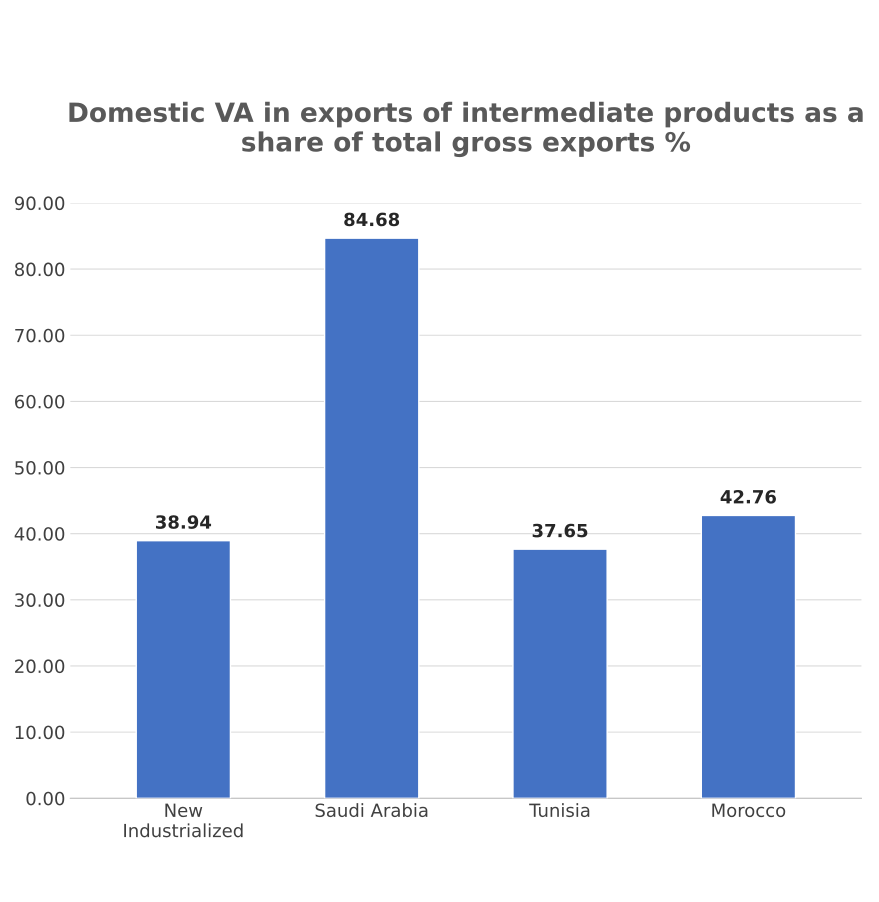  I want to click on y-tick-label: 10.00, so click(40, 733).